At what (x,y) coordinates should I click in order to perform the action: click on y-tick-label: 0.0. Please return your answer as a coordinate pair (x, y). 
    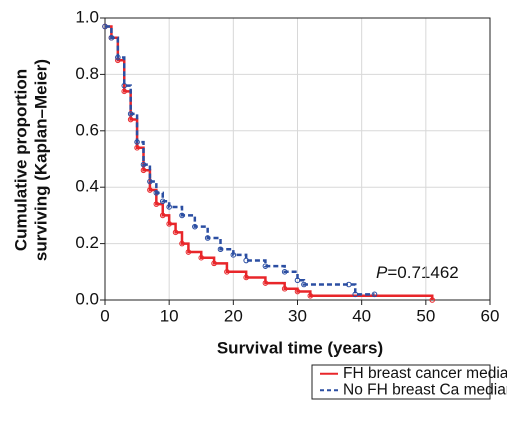
    Looking at the image, I should click on (87, 298).